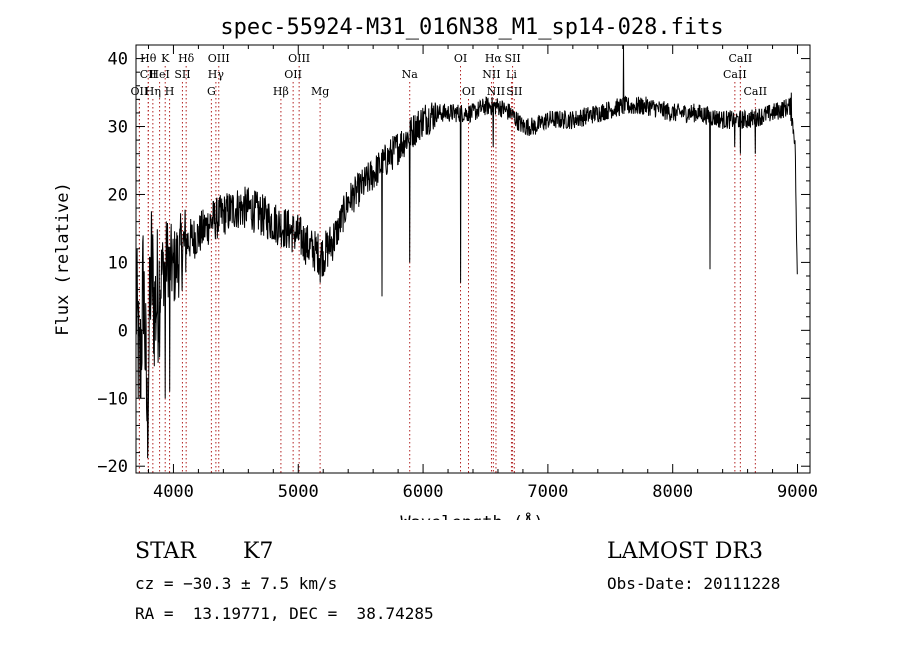  I want to click on line-marker-label: Hη, so click(153, 91).